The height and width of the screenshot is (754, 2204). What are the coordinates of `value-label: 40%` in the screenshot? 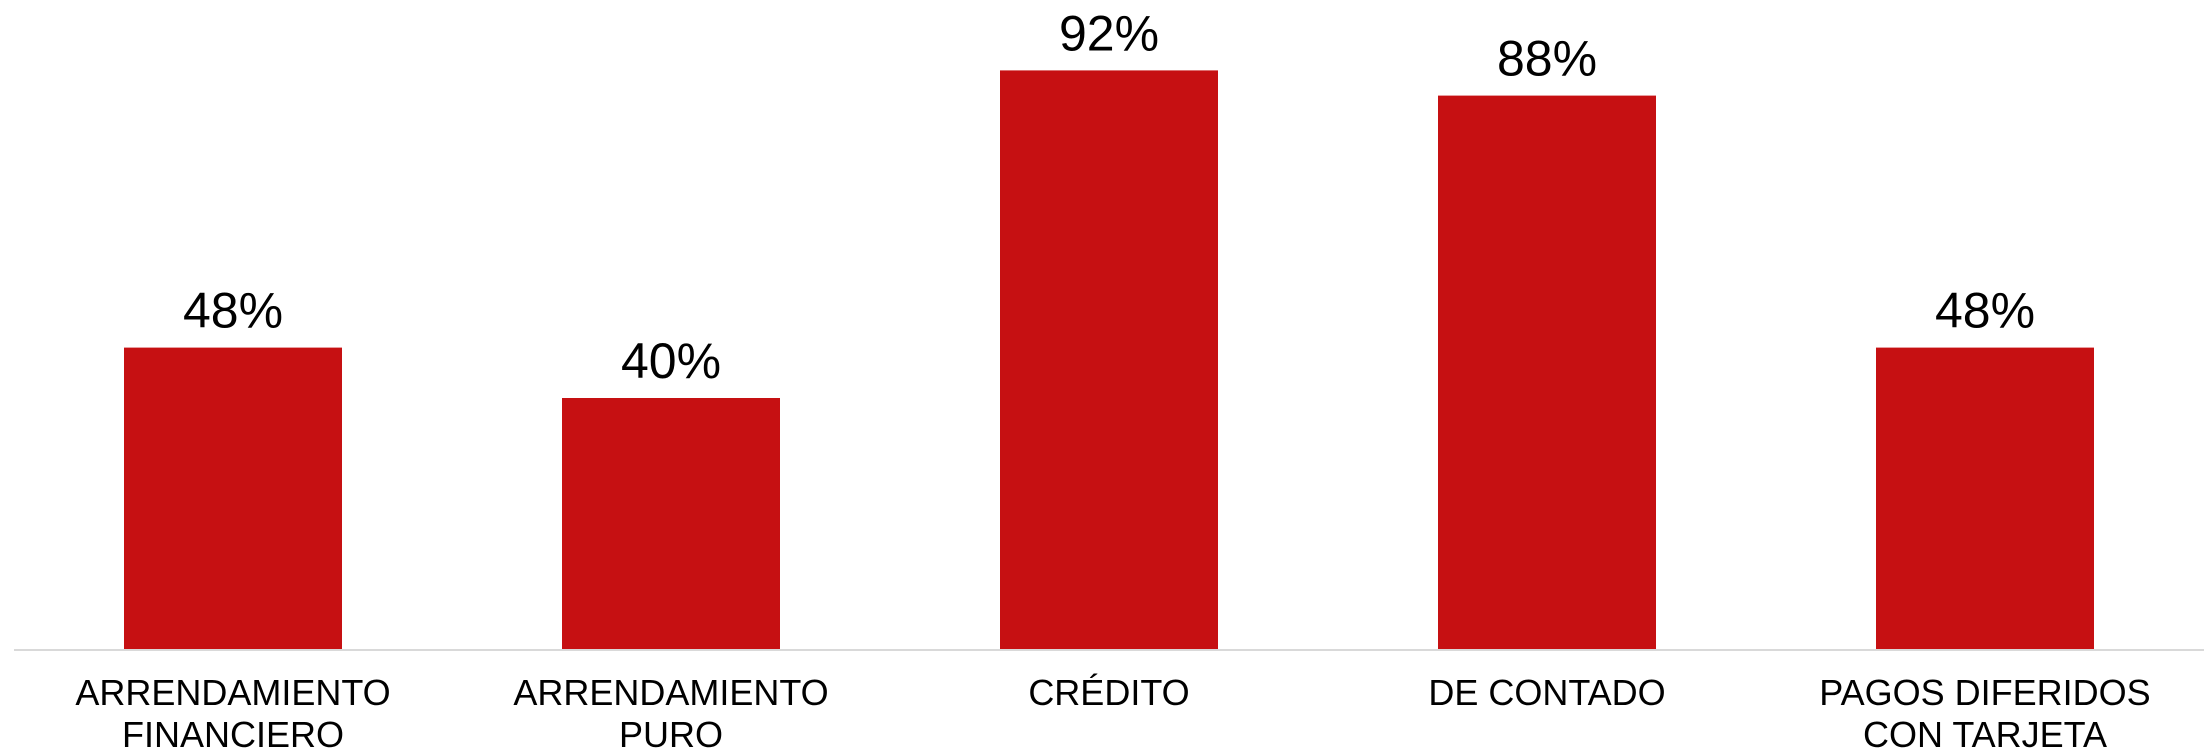 It's located at (671, 361).